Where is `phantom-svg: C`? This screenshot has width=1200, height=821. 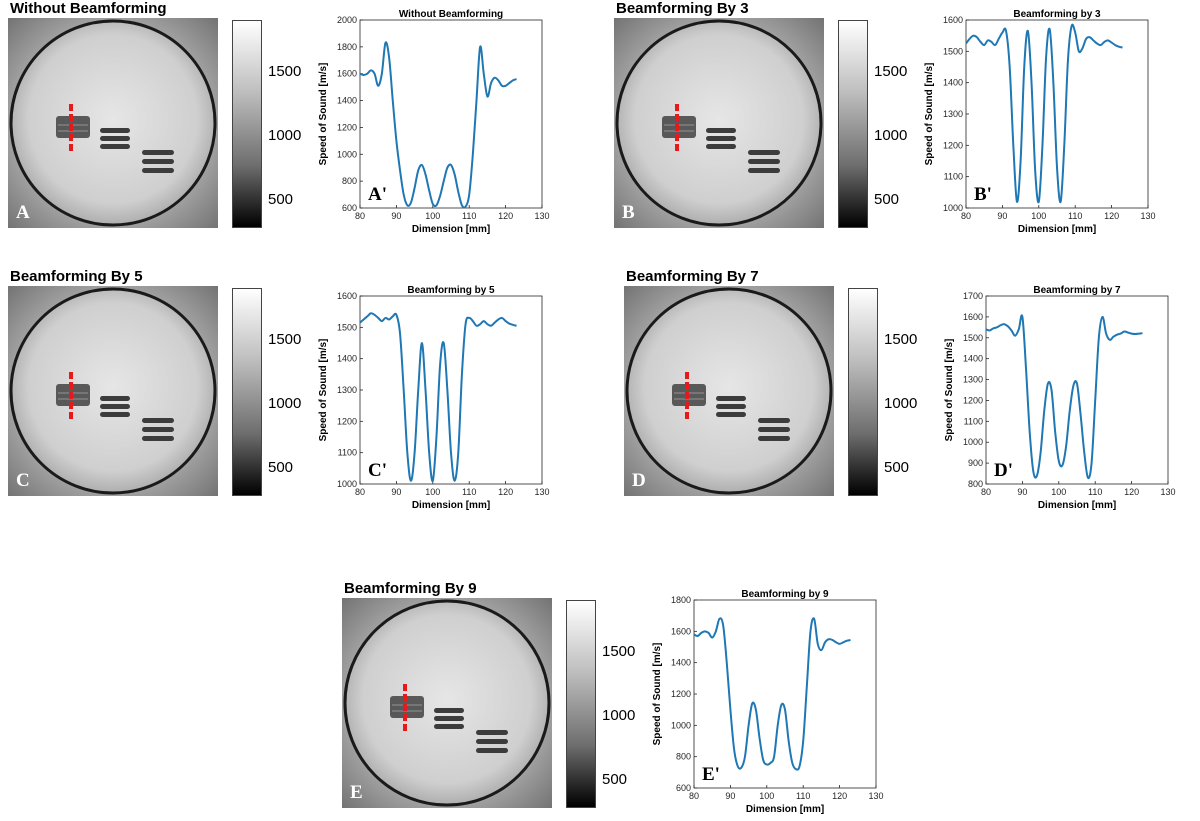 phantom-svg: C is located at coordinates (113, 391).